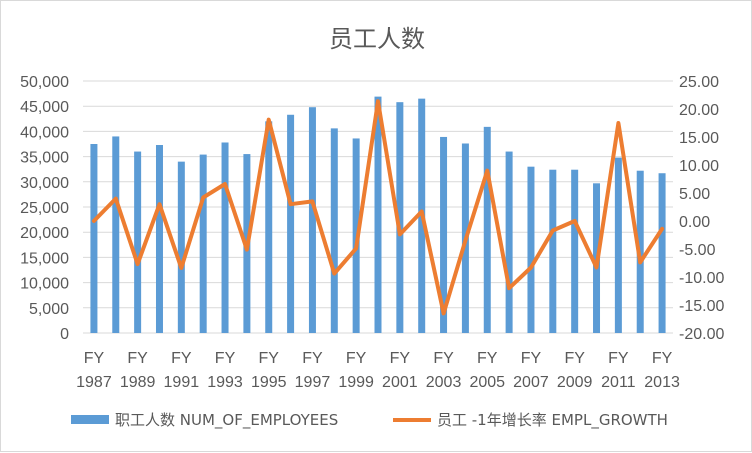  I want to click on legend-label-bars: 职工人数 NUM_OF_EMPLOYEES, so click(226, 420).